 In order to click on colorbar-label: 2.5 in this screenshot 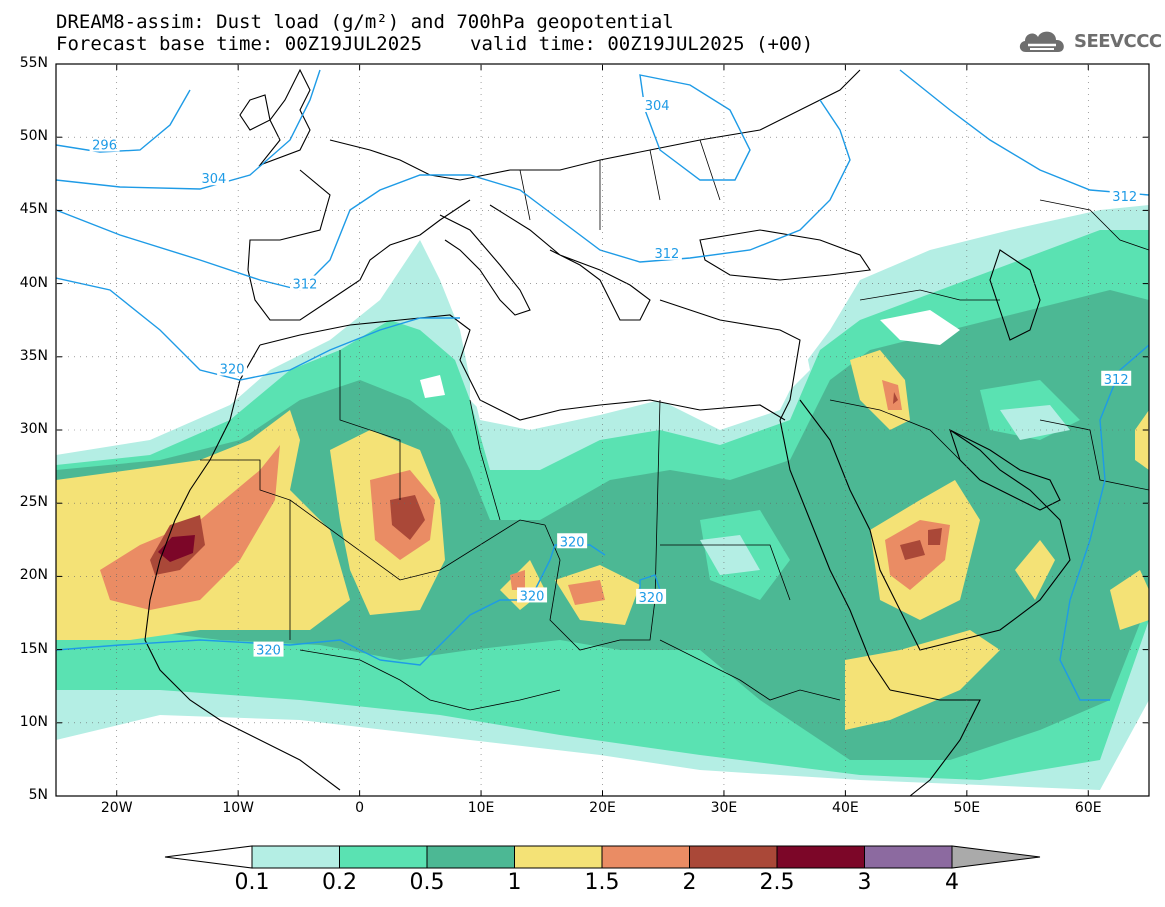, I will do `click(777, 882)`.